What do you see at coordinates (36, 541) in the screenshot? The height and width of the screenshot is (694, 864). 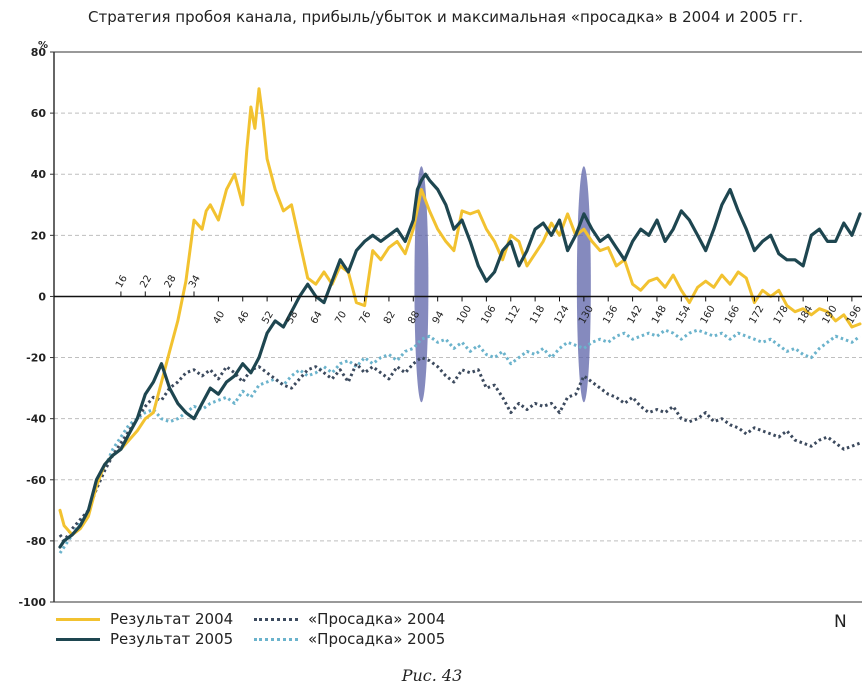 I see `y-tick-label: -80` at bounding box center [36, 541].